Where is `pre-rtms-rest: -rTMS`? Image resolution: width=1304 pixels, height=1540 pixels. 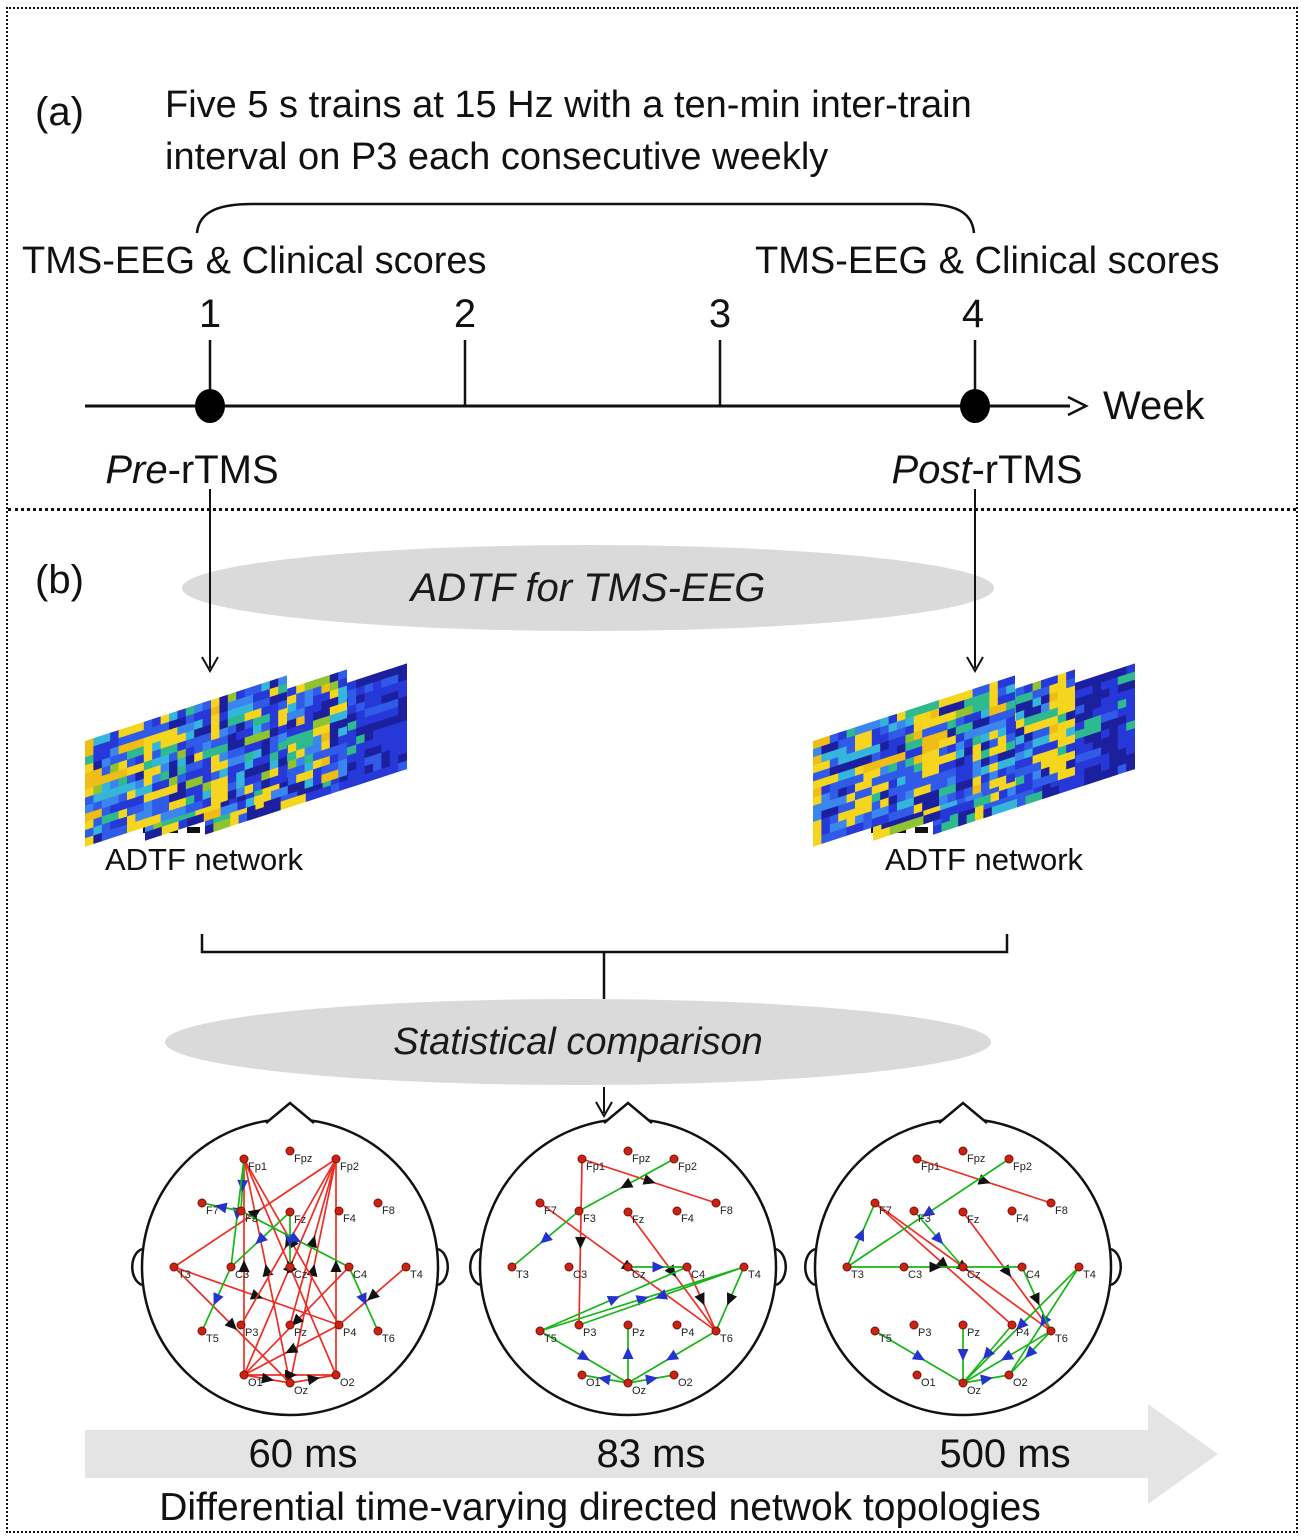 pre-rtms-rest: -rTMS is located at coordinates (223, 470).